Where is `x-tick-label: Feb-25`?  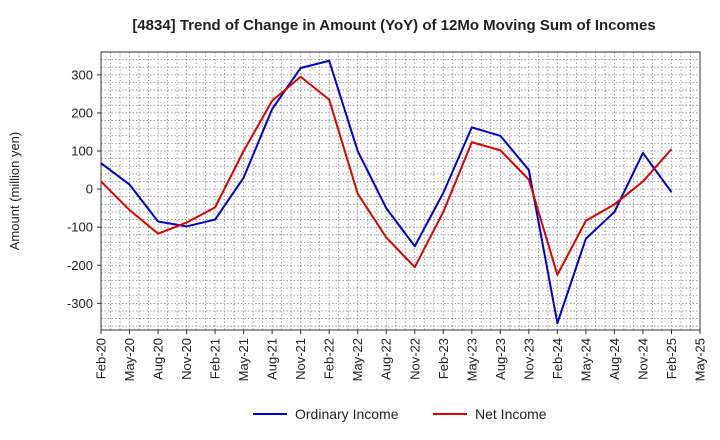
x-tick-label: Feb-25 is located at coordinates (671, 358).